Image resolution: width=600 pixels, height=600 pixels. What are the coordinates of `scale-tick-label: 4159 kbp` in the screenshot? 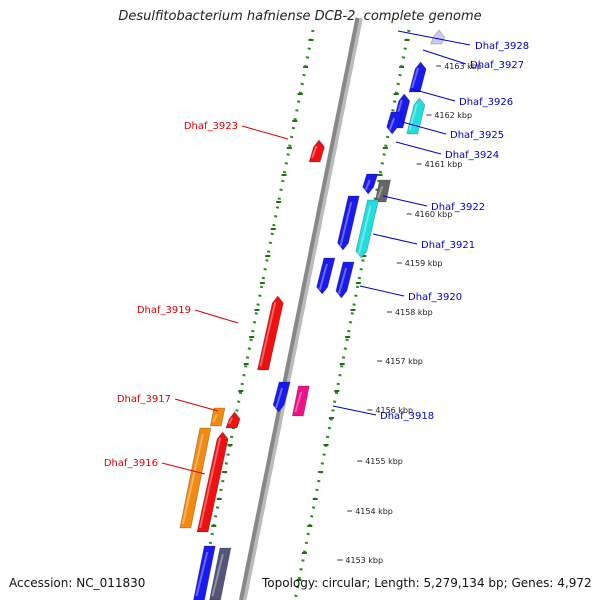 It's located at (424, 263).